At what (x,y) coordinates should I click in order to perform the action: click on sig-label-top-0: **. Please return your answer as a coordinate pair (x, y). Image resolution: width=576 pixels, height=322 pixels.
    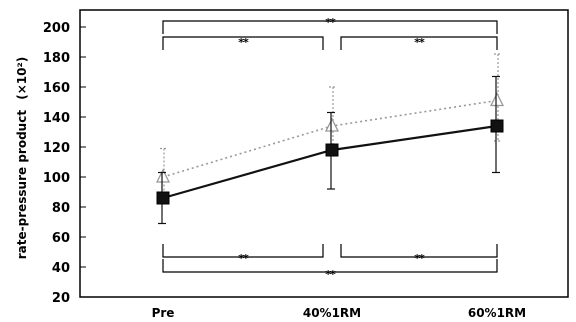
    Looking at the image, I should click on (243, 42).